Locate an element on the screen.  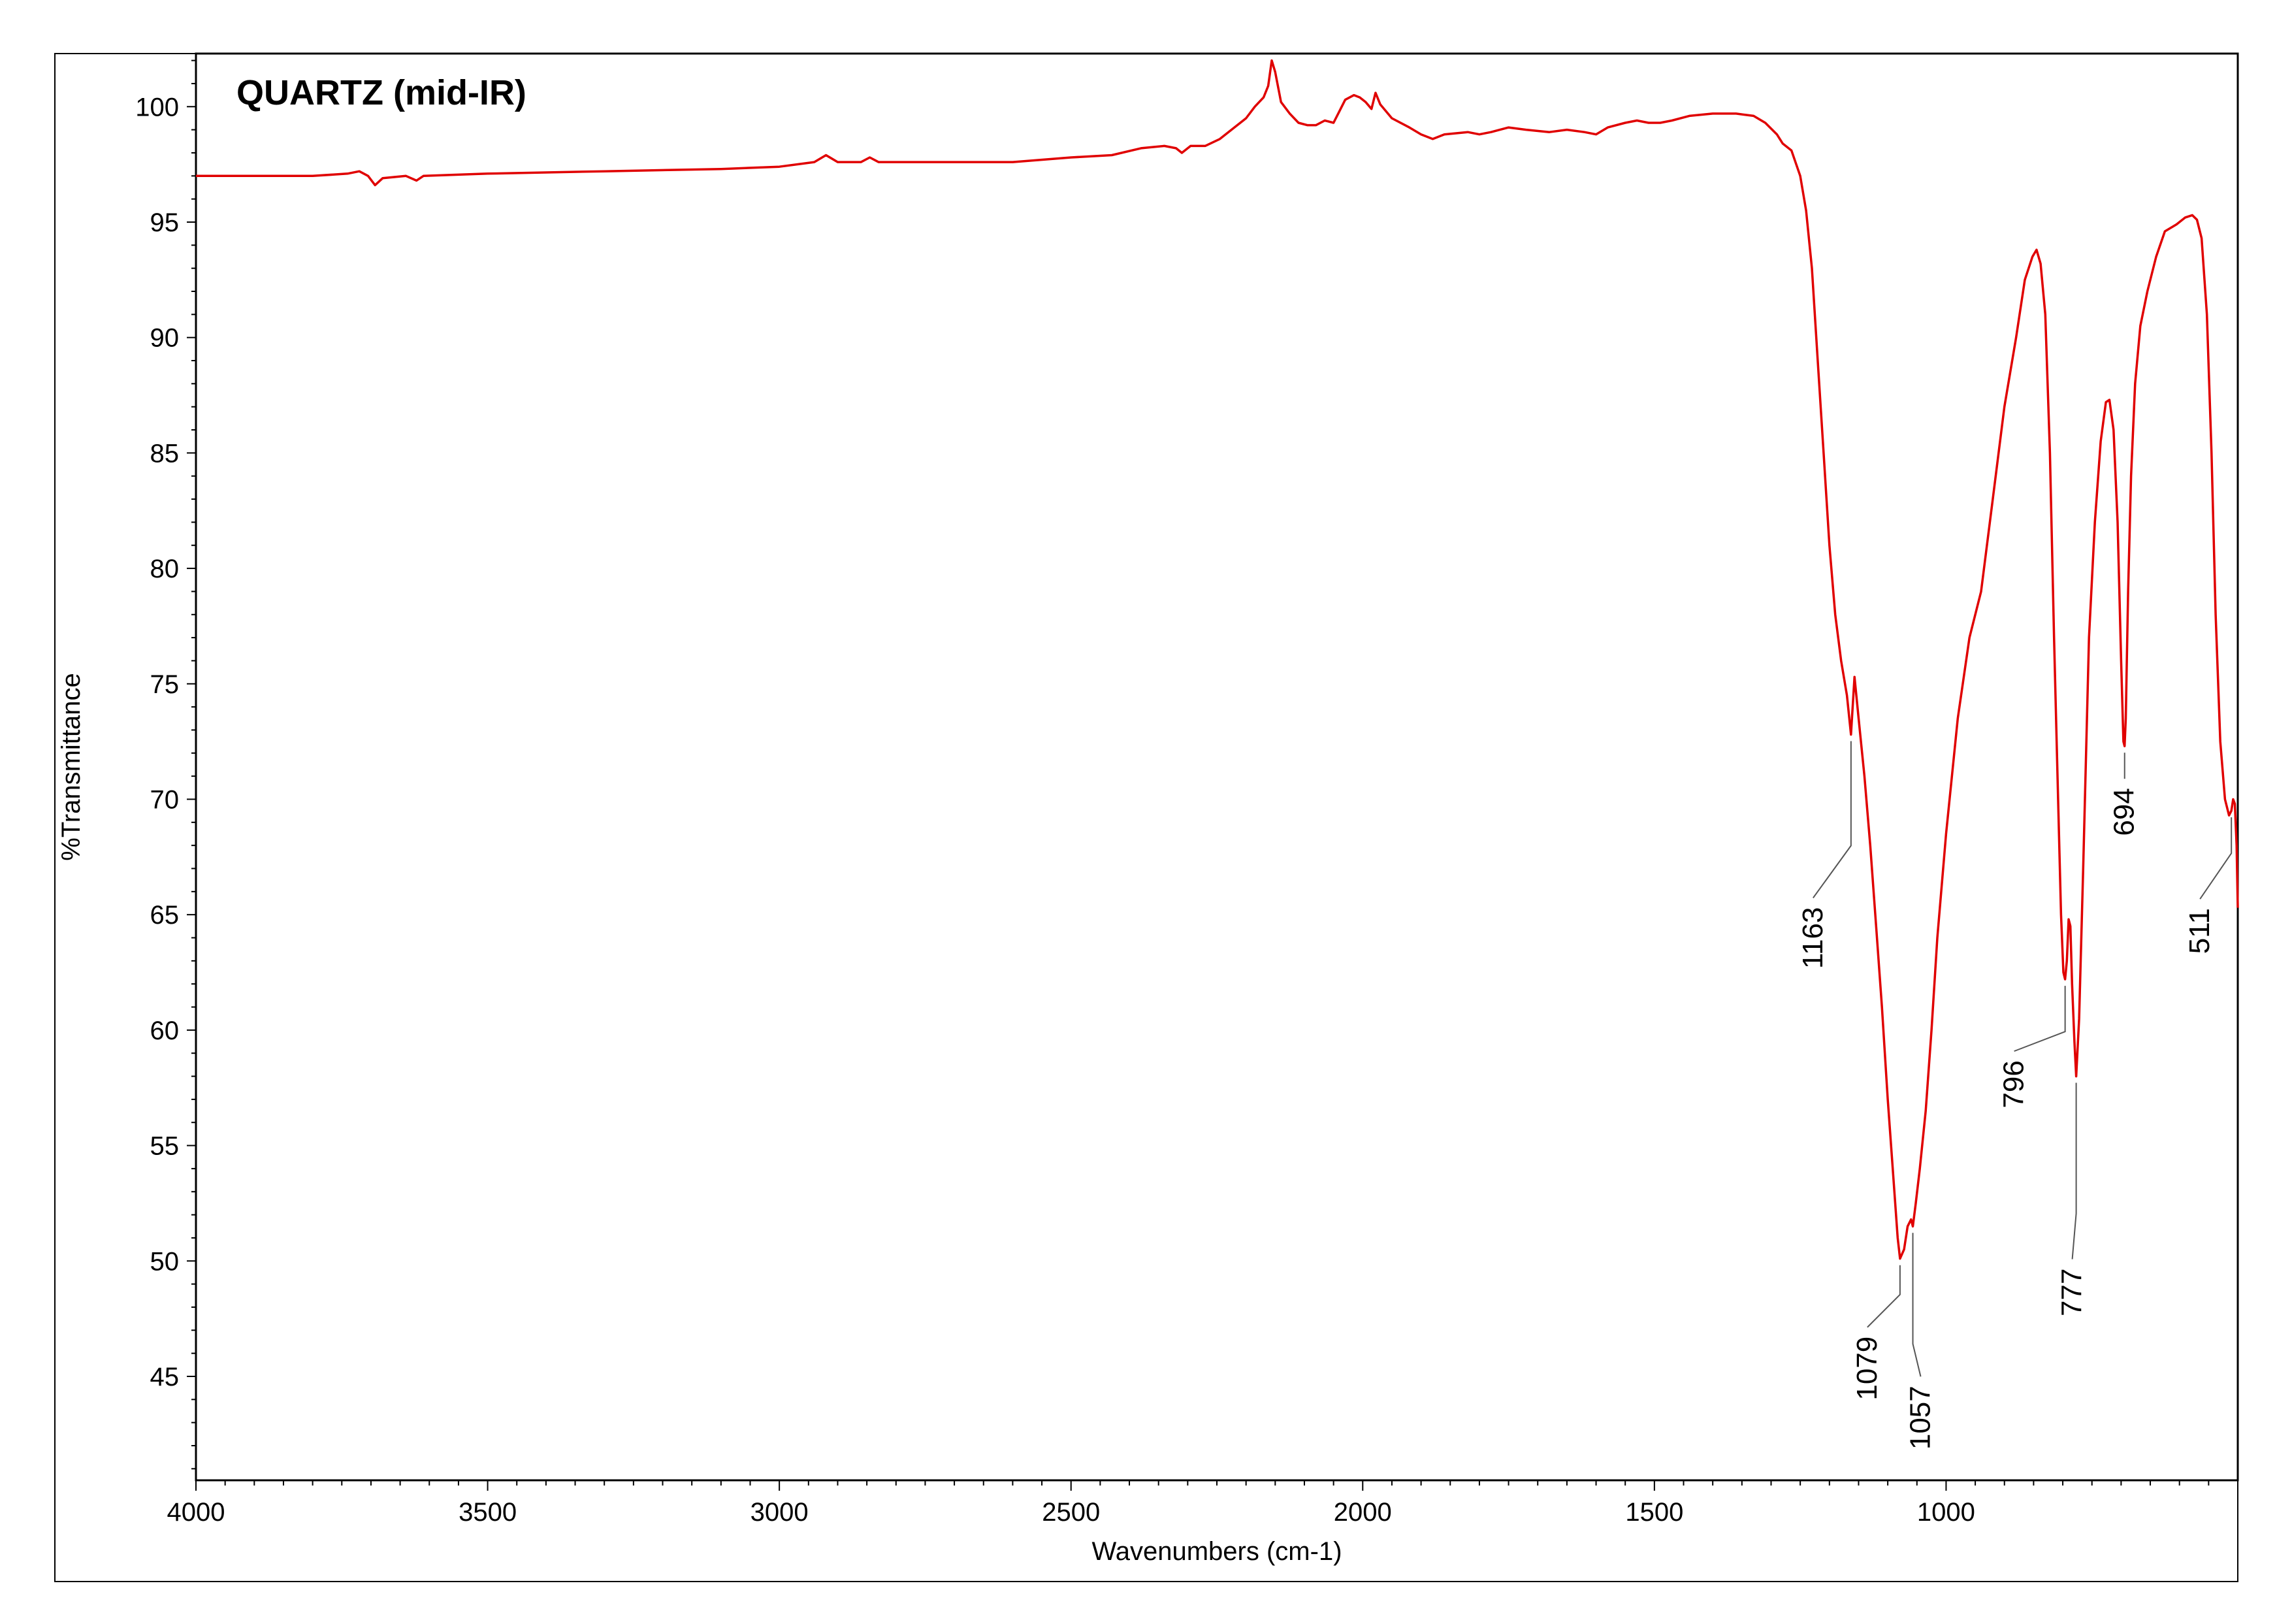
x-tick-label: 2500 is located at coordinates (1071, 1512).